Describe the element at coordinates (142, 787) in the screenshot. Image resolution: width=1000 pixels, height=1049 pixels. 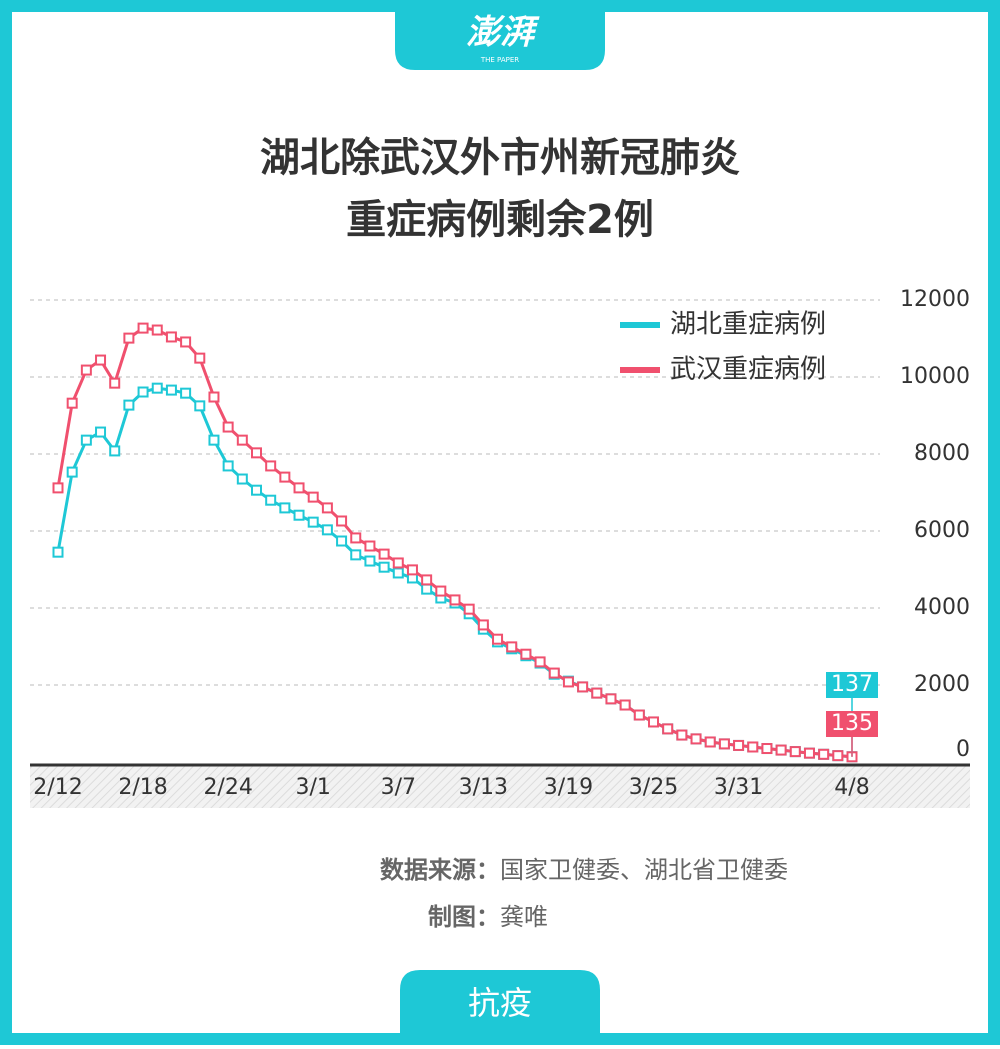
I see `x-tick-label: 2/18` at that location.